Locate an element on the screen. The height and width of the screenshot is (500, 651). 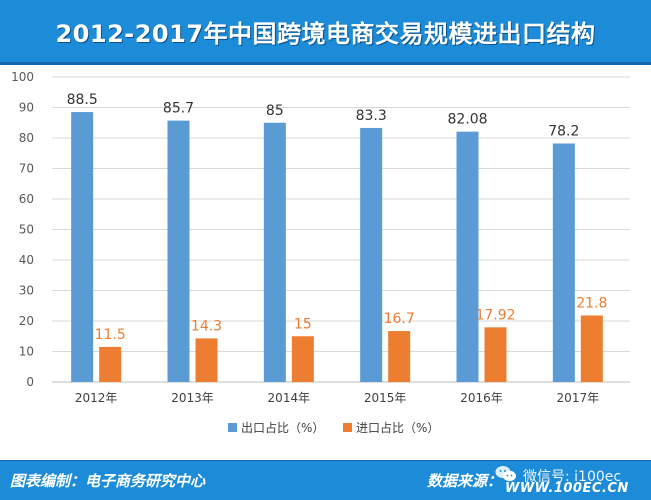
data-label-export-3: 83.3 is located at coordinates (371, 116).